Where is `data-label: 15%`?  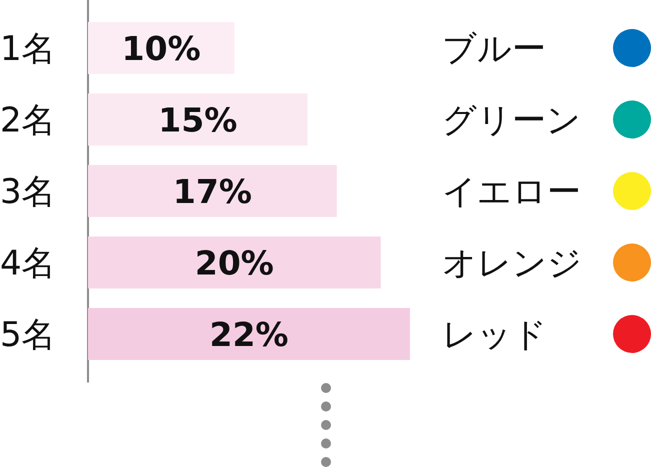
data-label: 15% is located at coordinates (198, 120).